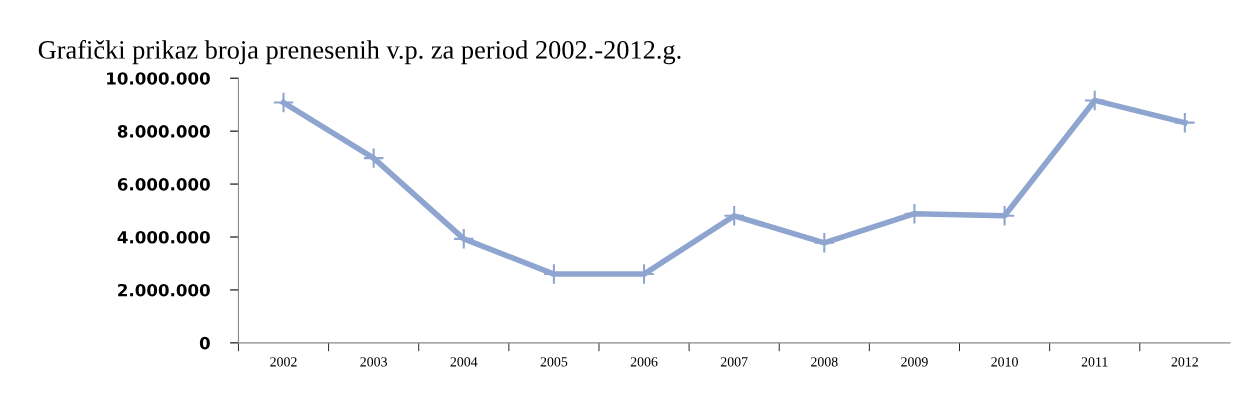 The height and width of the screenshot is (401, 1255). I want to click on x-tick-label: 2010, so click(1004, 362).